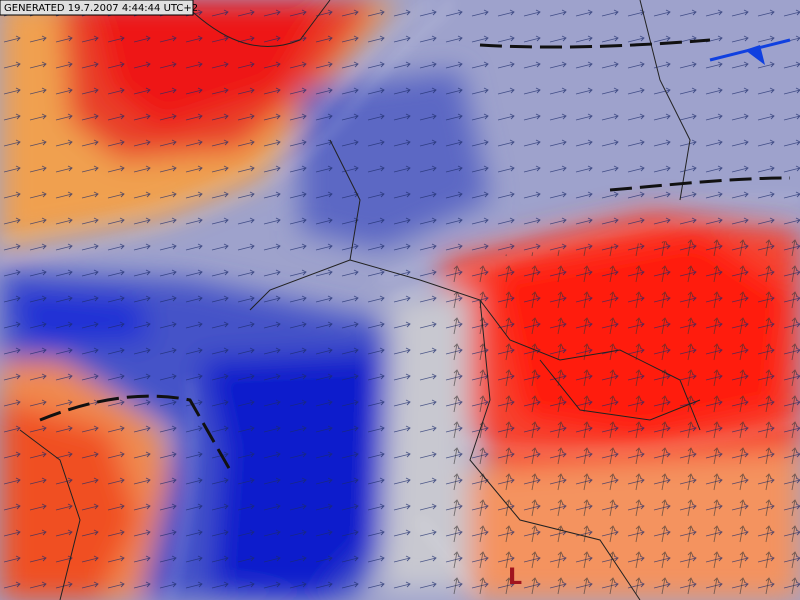 The width and height of the screenshot is (800, 600). I want to click on timestamp-box, so click(97, 8).